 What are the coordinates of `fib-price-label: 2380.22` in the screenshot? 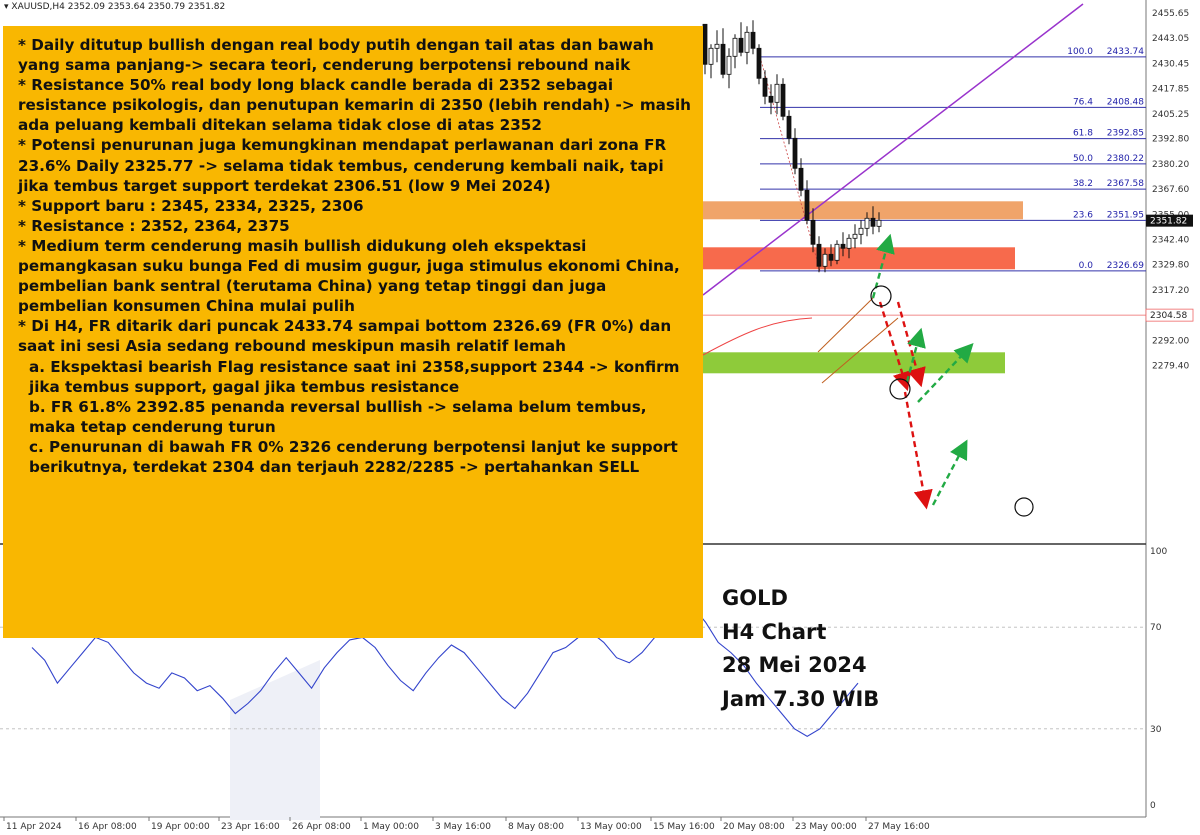 It's located at (1125, 159).